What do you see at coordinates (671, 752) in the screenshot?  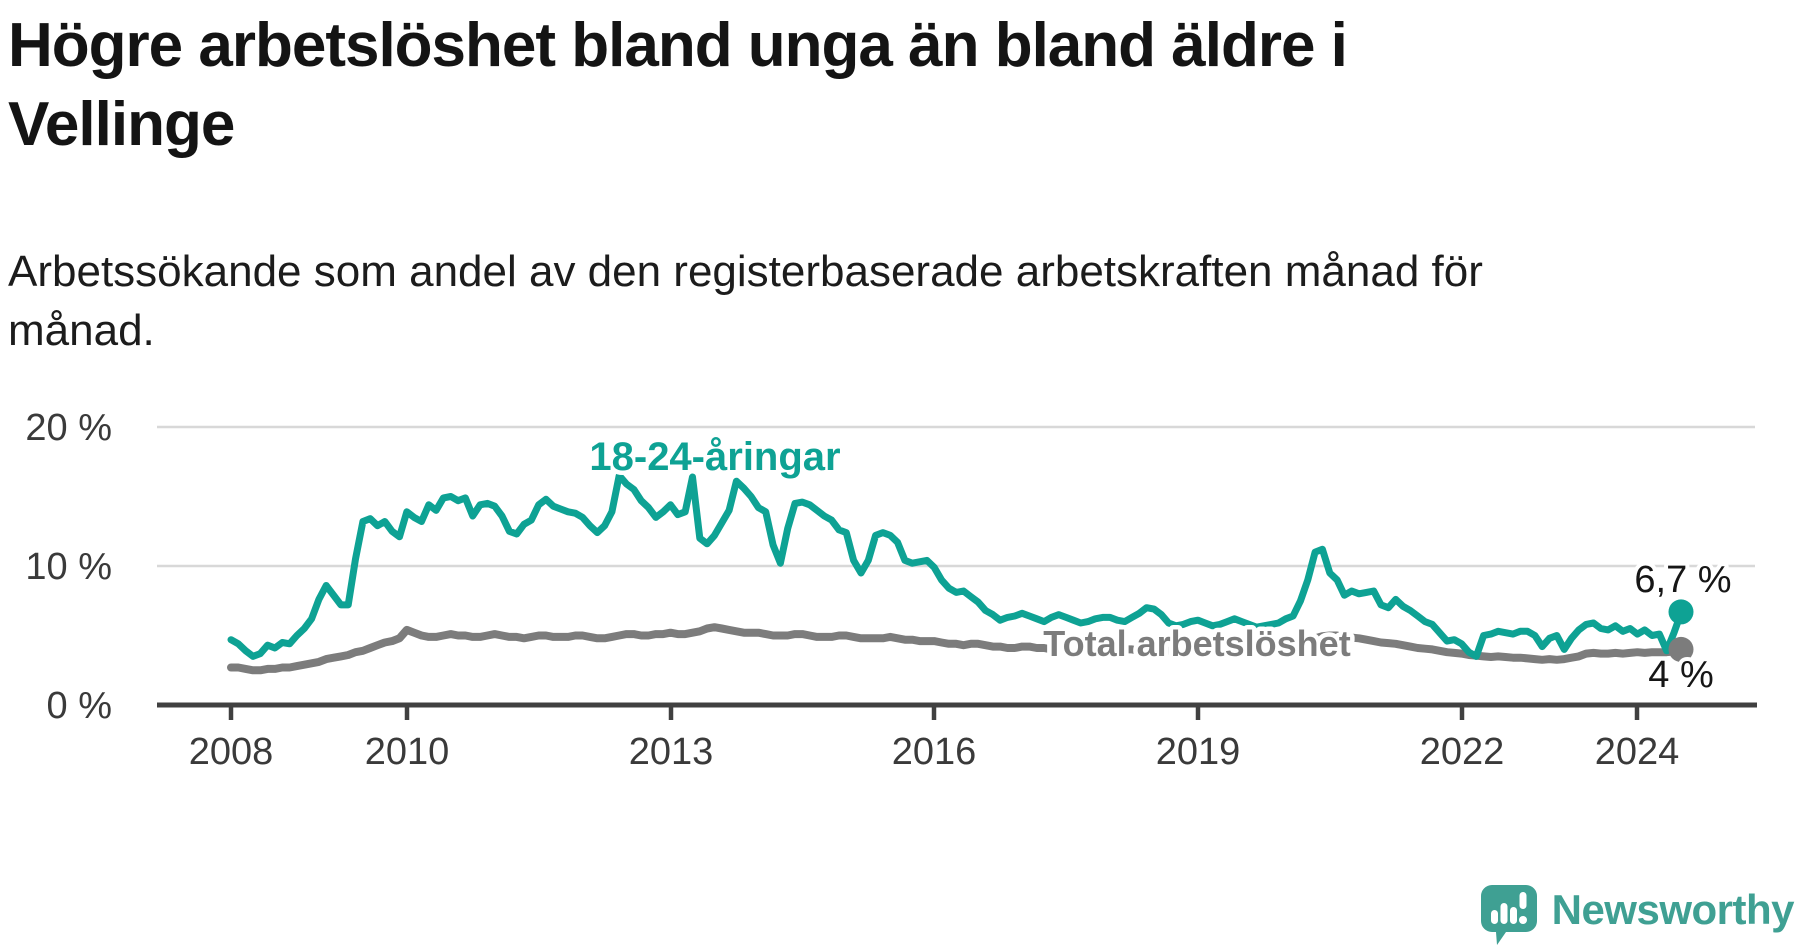 I see `x-axis-label-2013: 2013` at bounding box center [671, 752].